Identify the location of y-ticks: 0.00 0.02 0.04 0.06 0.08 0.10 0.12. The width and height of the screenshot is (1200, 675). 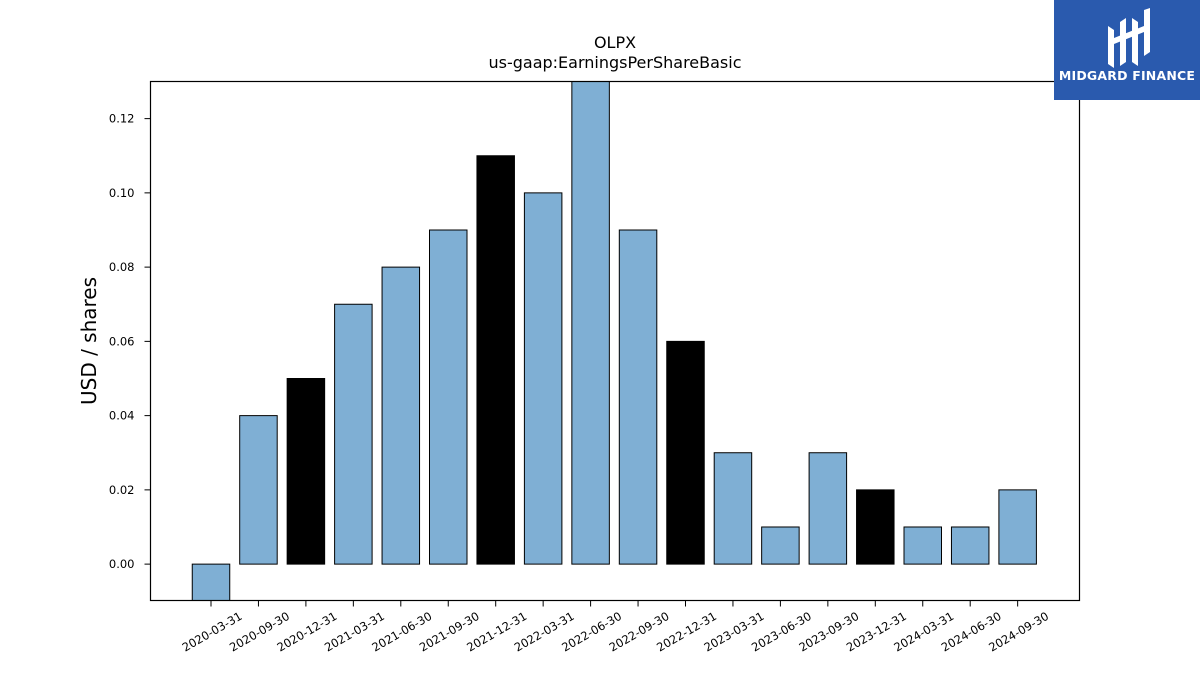
(130, 341).